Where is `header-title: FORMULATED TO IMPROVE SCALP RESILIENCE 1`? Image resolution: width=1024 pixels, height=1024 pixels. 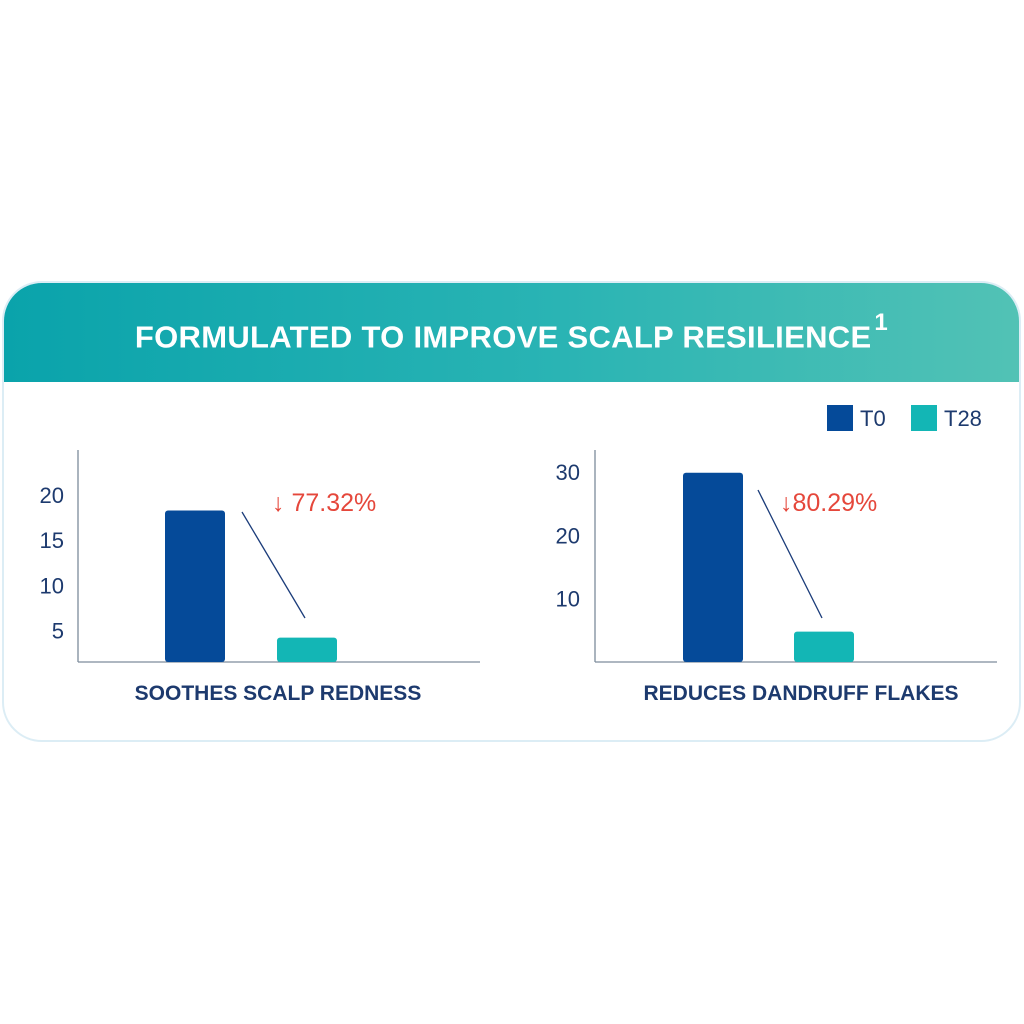 header-title: FORMULATED TO IMPROVE SCALP RESILIENCE 1 is located at coordinates (511, 332).